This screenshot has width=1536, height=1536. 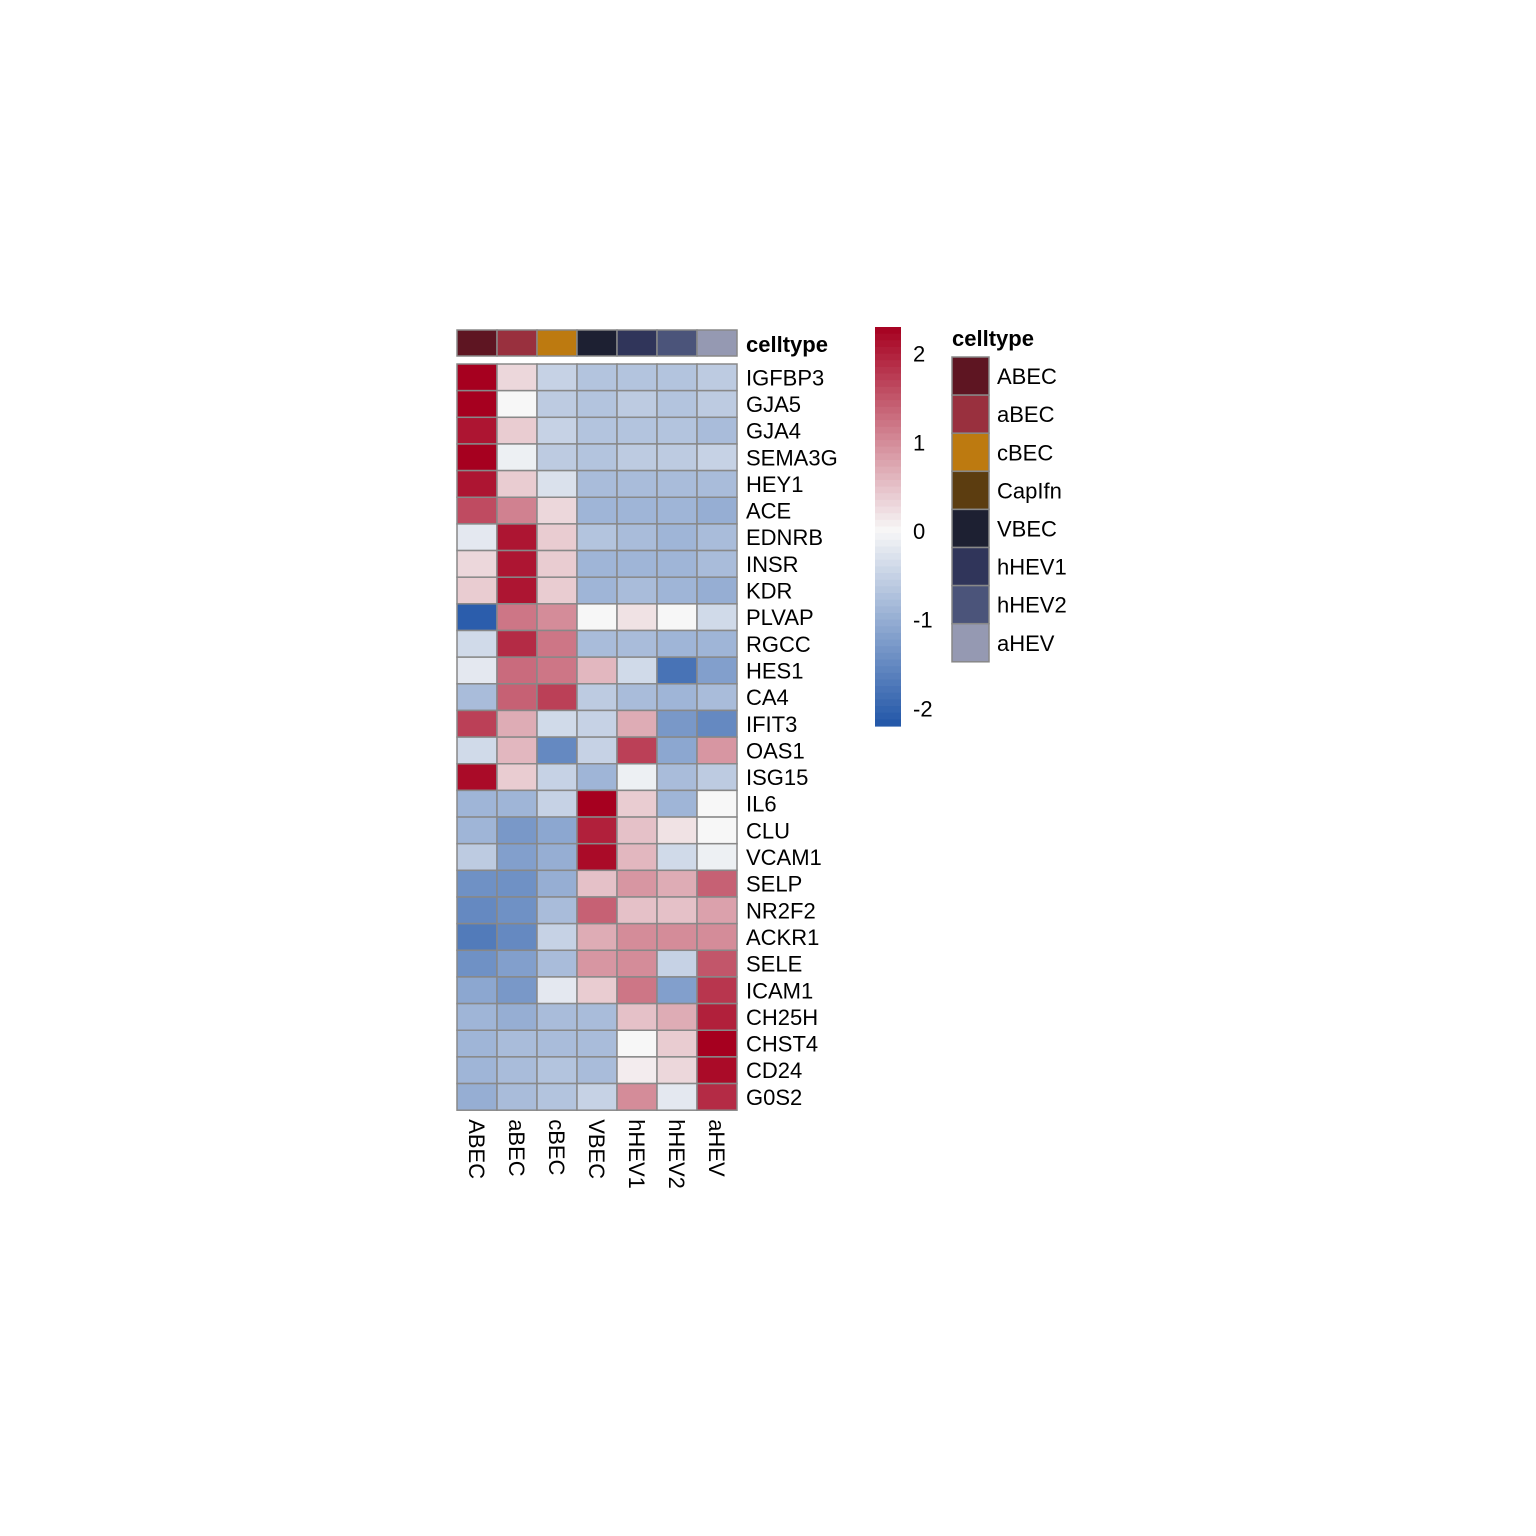 I want to click on row-label: CD24, so click(x=774, y=1070).